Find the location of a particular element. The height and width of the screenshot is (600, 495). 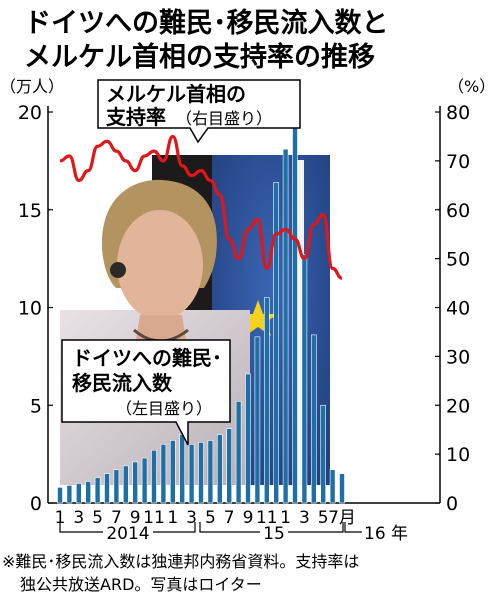

right-axis-unit: （%） is located at coordinates (471, 86).